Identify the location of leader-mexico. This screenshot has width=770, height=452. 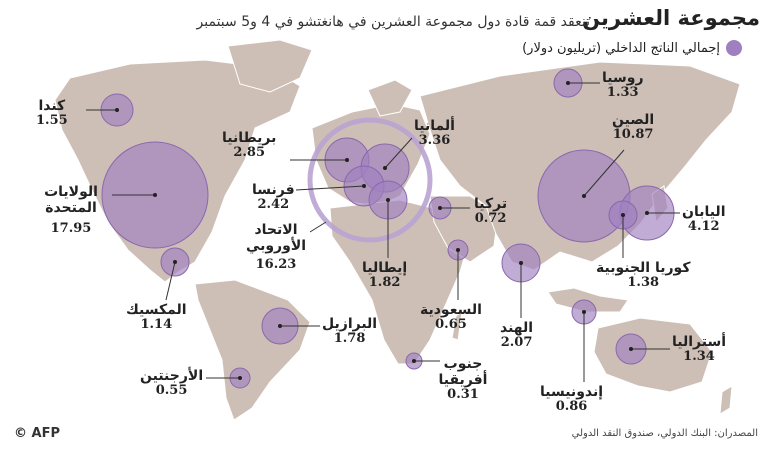
(170, 281).